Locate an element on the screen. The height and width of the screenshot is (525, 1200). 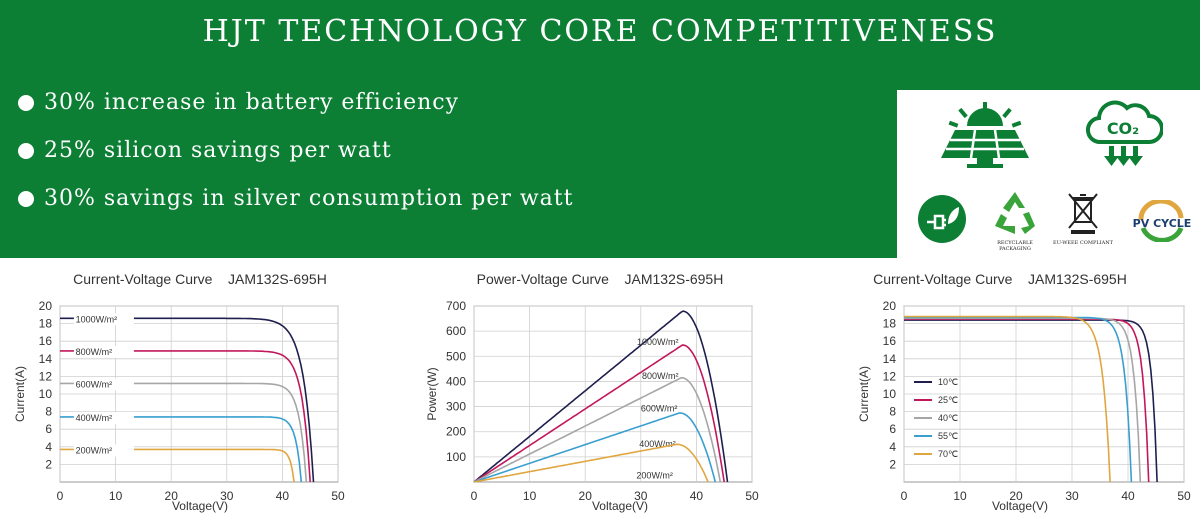
y-tick-label: 700 is located at coordinates (456, 306).